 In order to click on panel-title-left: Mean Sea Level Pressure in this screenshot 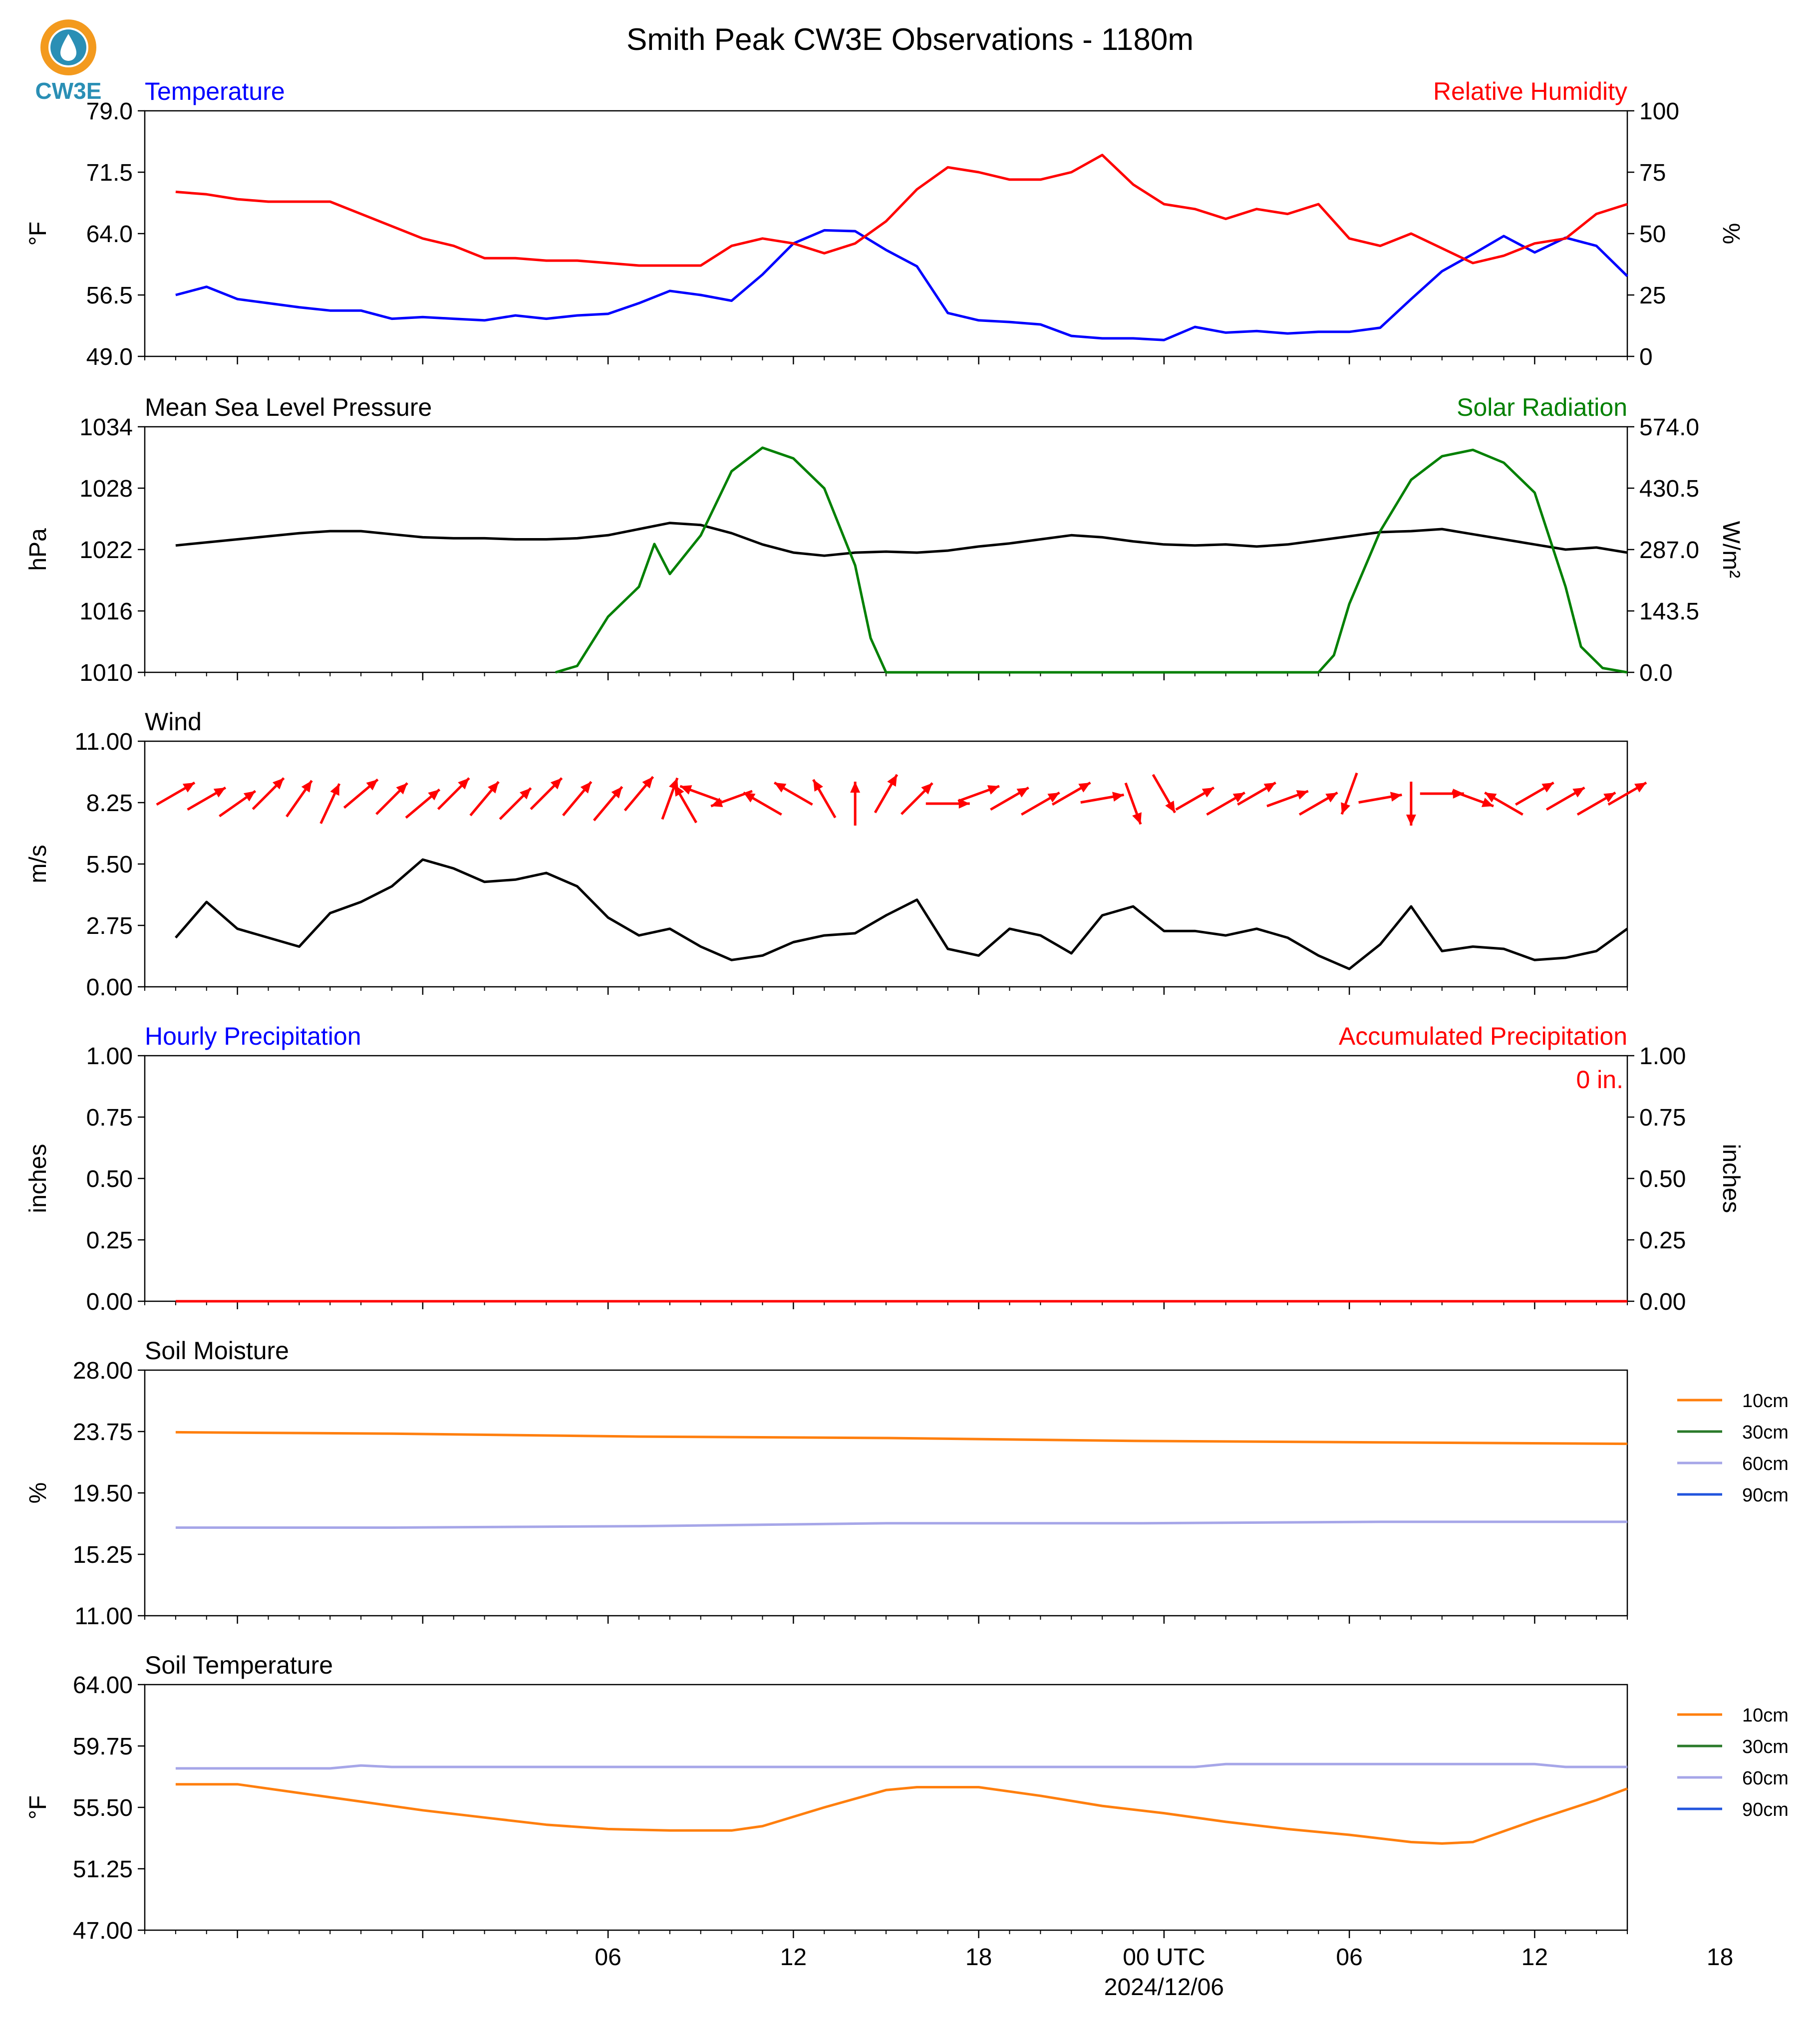, I will do `click(288, 407)`.